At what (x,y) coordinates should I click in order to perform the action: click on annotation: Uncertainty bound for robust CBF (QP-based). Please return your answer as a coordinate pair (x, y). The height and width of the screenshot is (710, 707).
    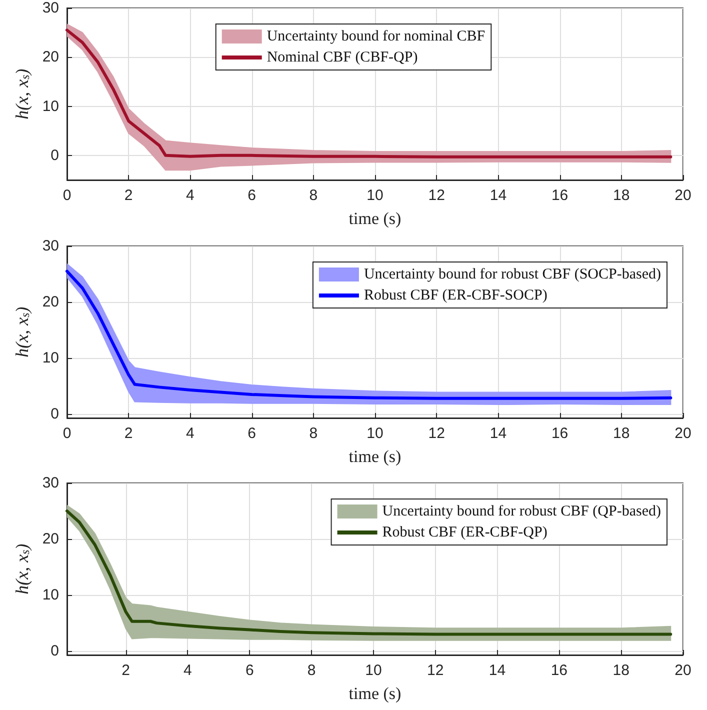
    Looking at the image, I should click on (522, 512).